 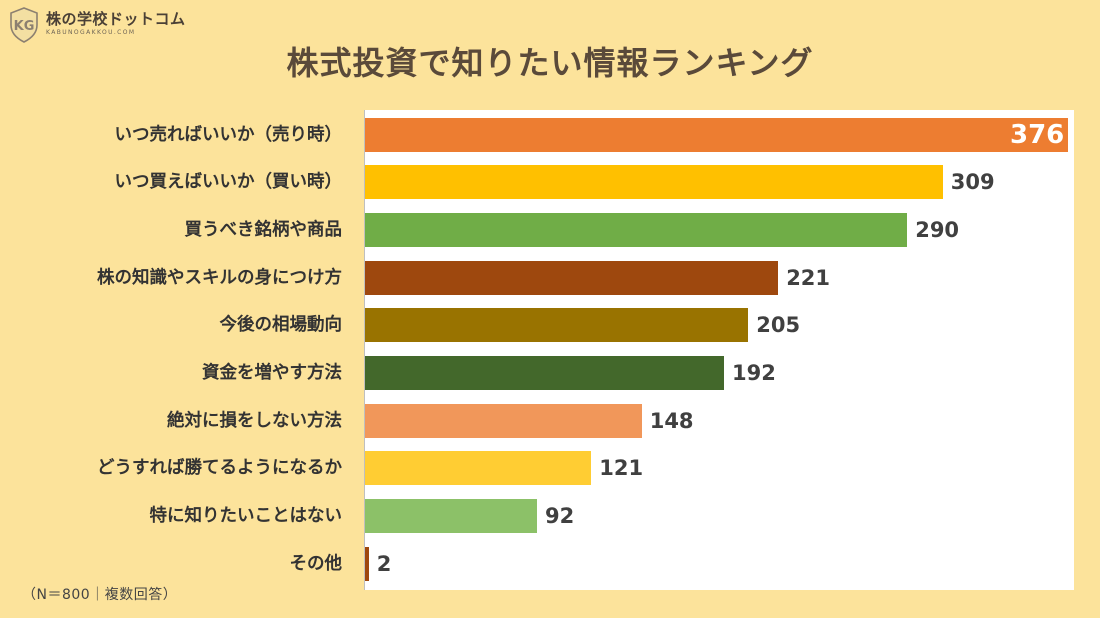 I want to click on logo: KG 株の学校ドットコム KABUNOGAKKOU.COM, so click(x=97, y=26).